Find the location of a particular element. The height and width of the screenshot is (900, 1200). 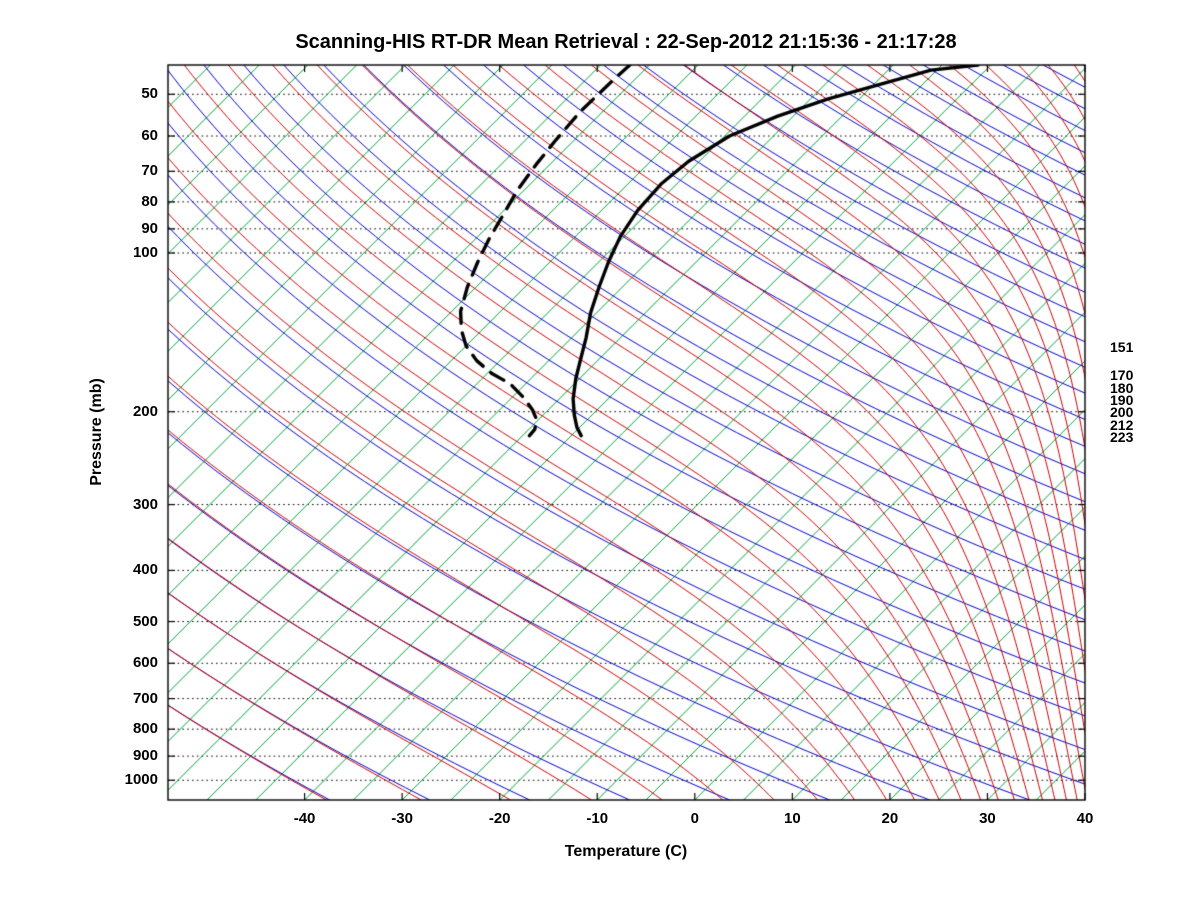

y-tick-label: 600 is located at coordinates (145, 663).